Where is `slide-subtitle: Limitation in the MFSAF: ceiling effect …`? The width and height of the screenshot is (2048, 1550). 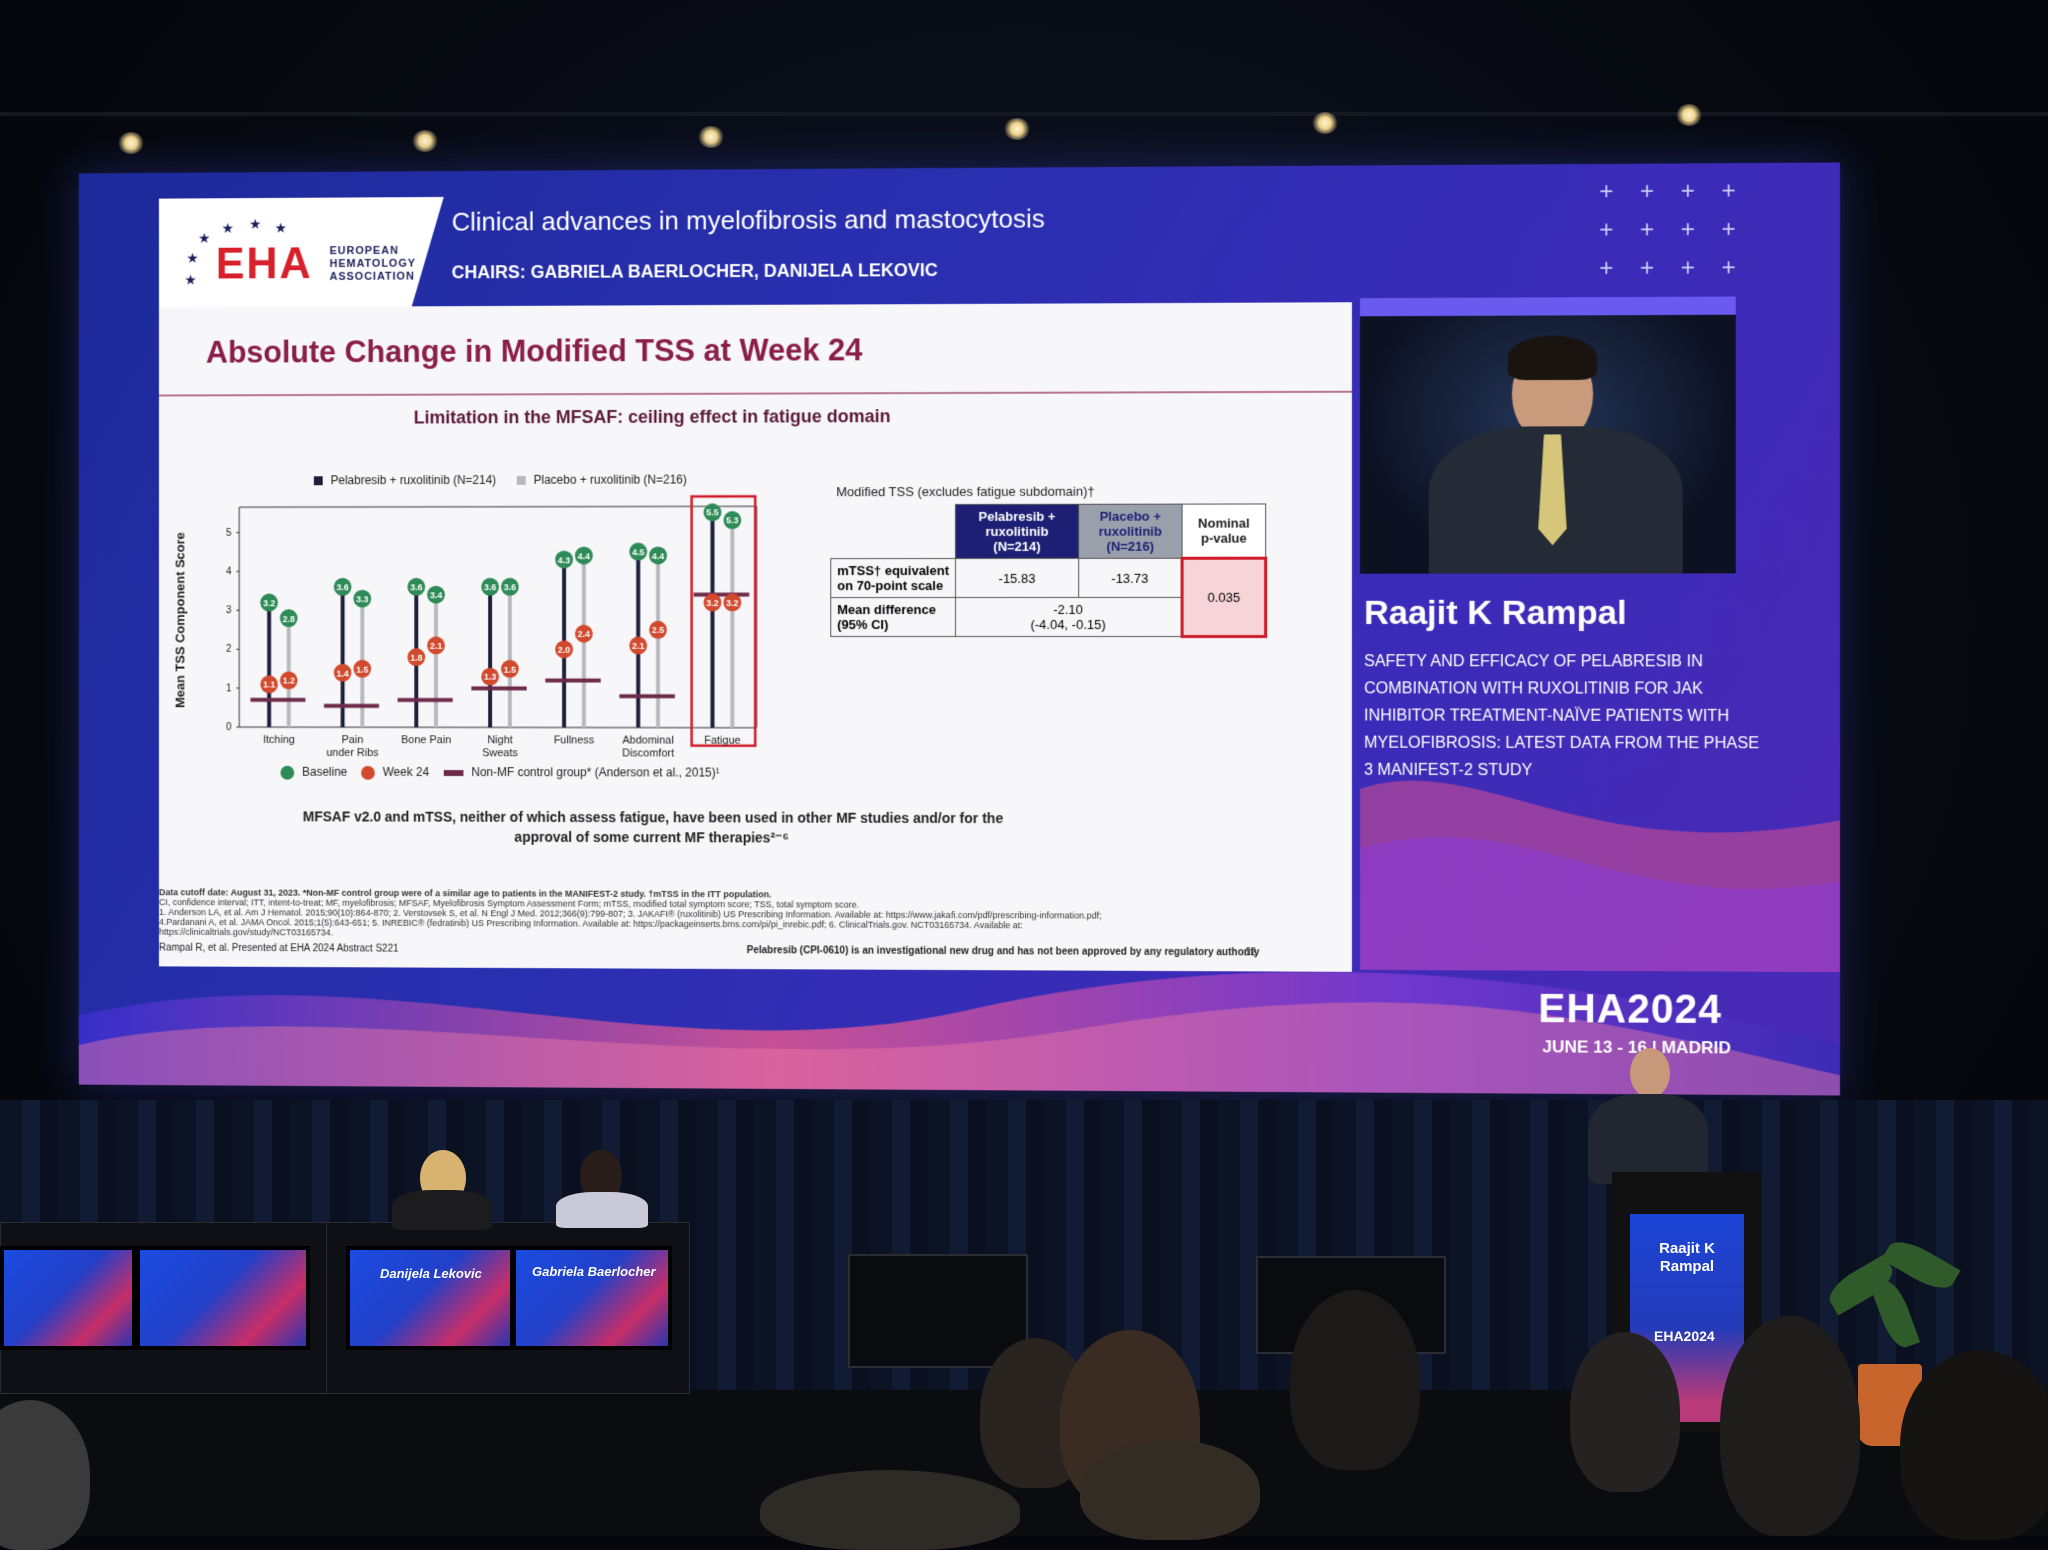
slide-subtitle: Limitation in the MFSAF: ceiling effect … is located at coordinates (654, 417).